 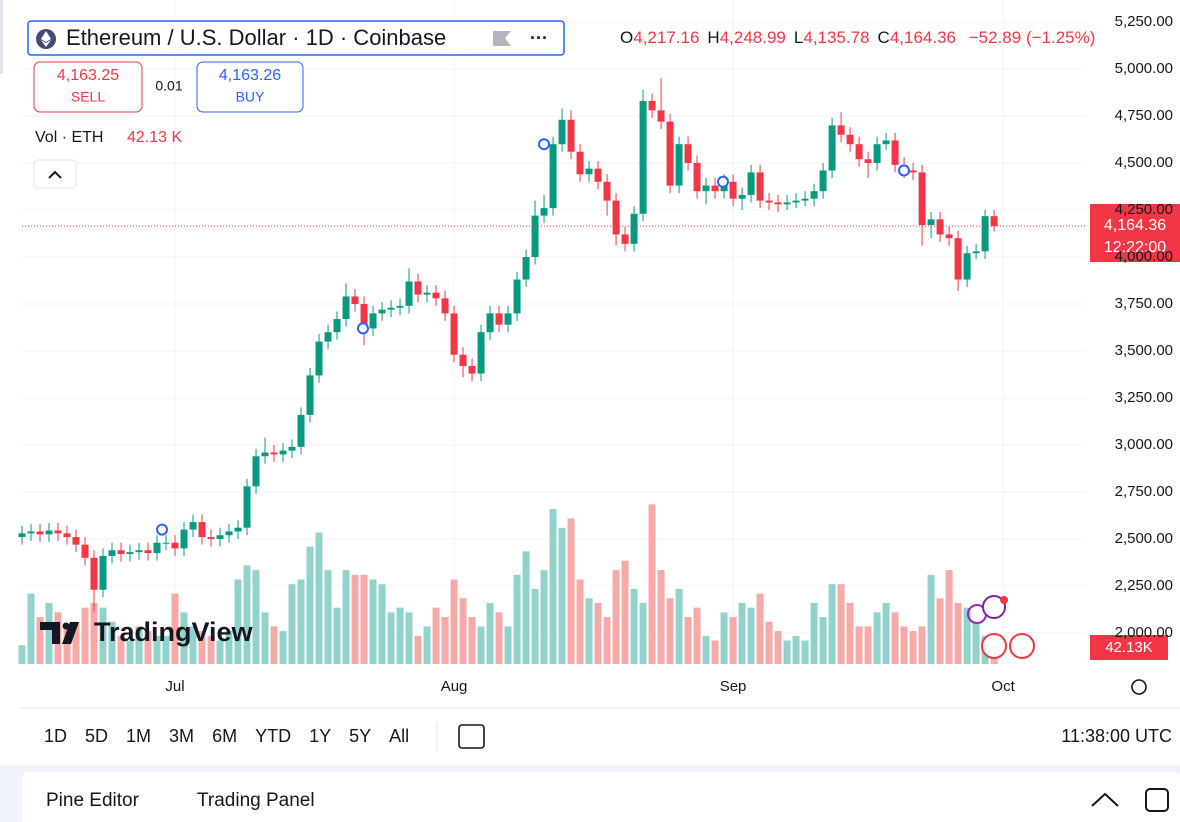 What do you see at coordinates (96, 736) in the screenshot?
I see `range-button: 5D` at bounding box center [96, 736].